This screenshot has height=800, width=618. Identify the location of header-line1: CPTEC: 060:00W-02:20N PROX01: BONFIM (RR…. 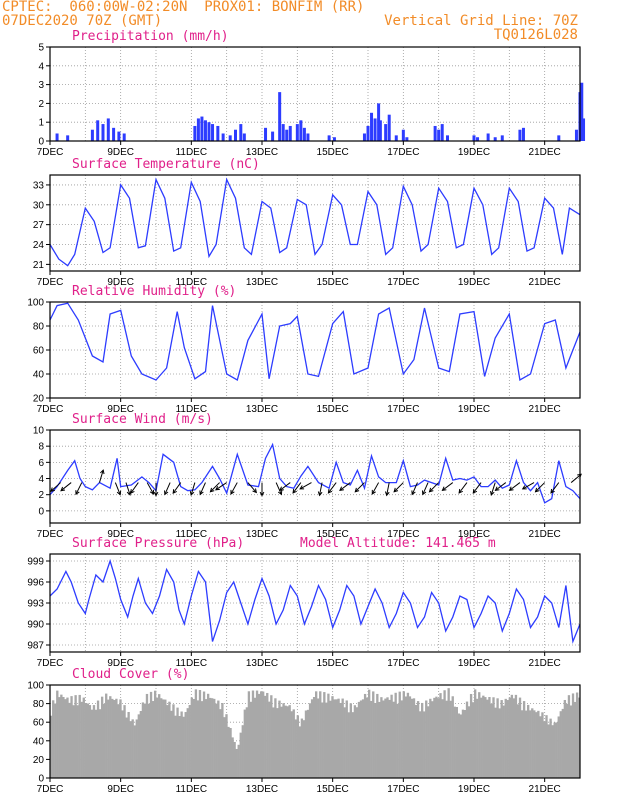
(183, 7).